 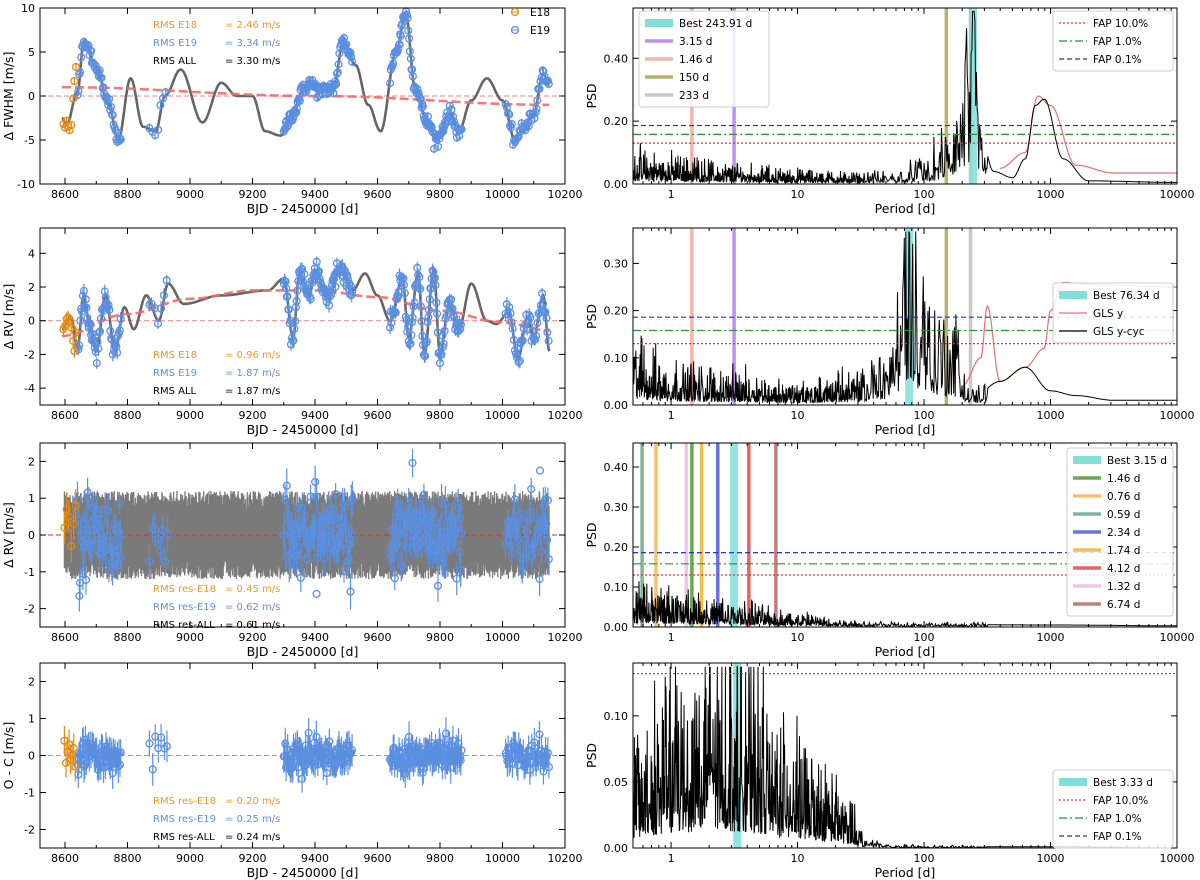 I want to click on legend-label: 4.12 d, so click(x=1123, y=569).